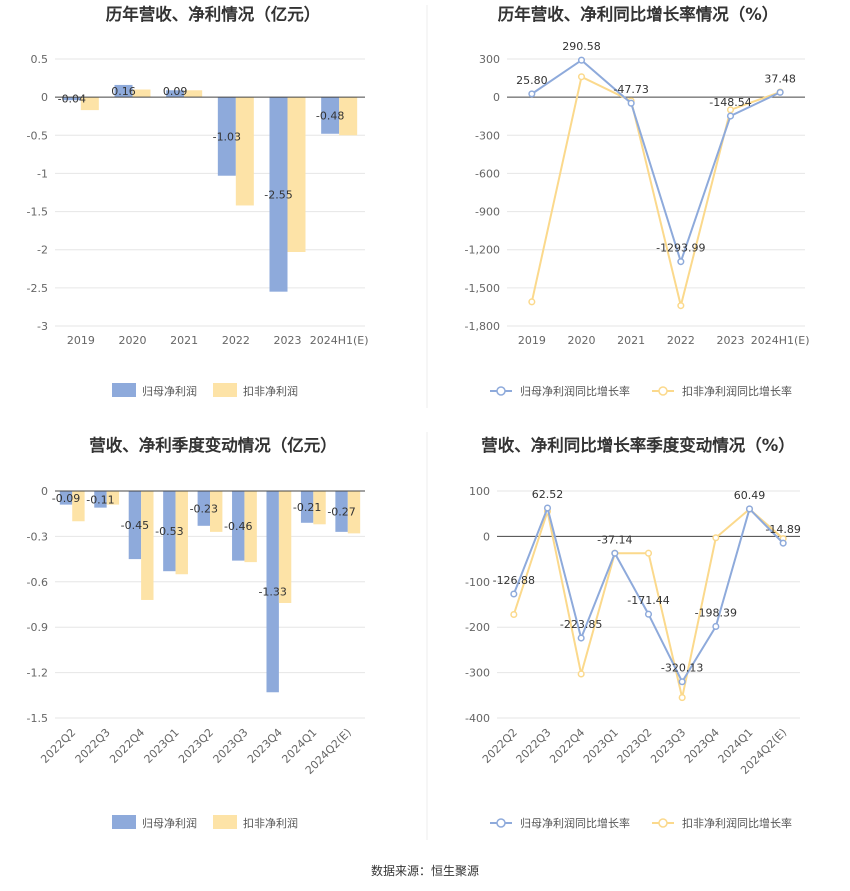 This screenshot has width=850, height=891. I want to click on chart-title: 历年营收、净利情况（亿元）, so click(213, 14).